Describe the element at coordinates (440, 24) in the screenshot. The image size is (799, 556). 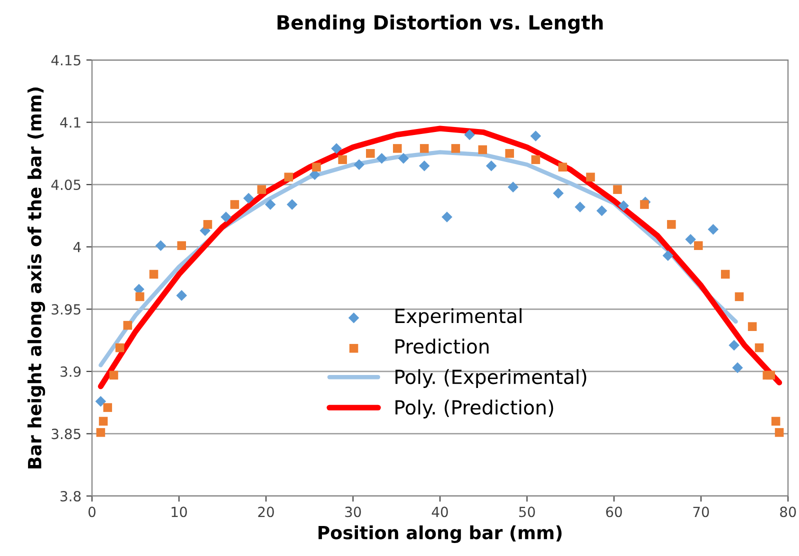
I see `chart-title: Bending Distortion vs. Length` at that location.